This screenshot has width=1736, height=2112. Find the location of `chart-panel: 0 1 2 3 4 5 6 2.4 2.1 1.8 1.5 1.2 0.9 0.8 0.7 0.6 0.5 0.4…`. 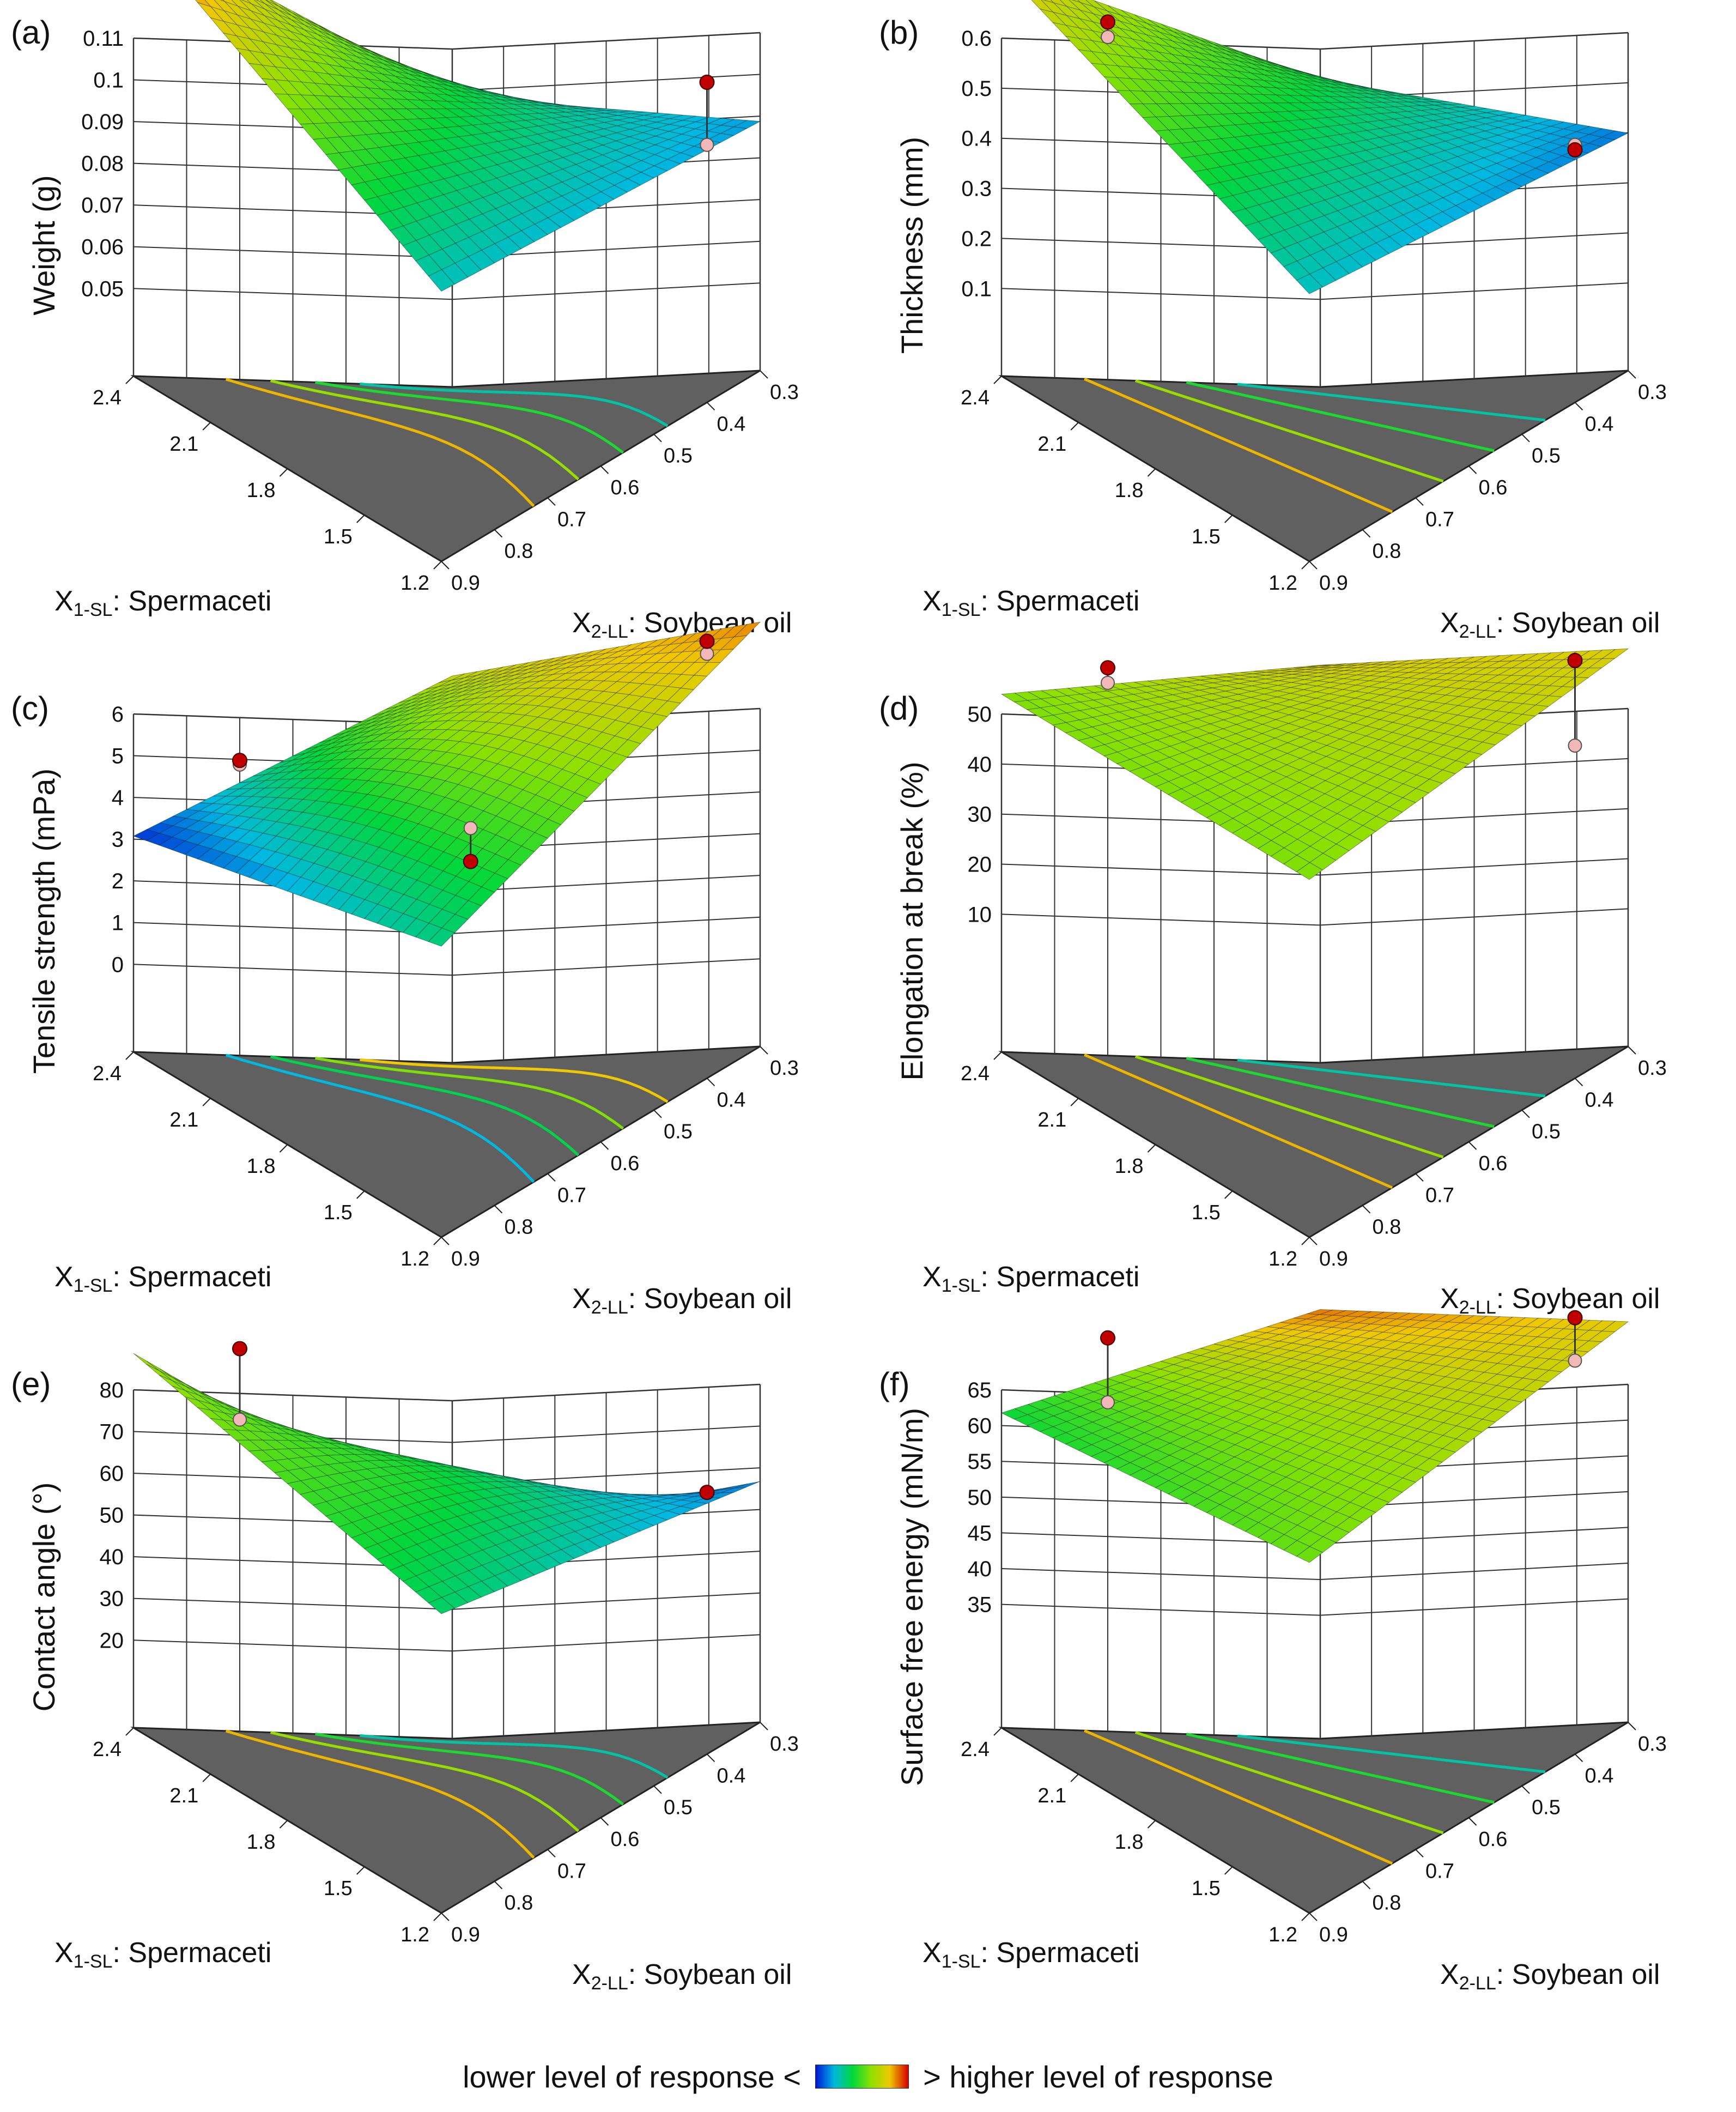

chart-panel: 0 1 2 3 4 5 6 2.4 2.1 1.8 1.5 1.2 0.9 0.8 0.7 0.6 0.5 0.4… is located at coordinates (405, 969).